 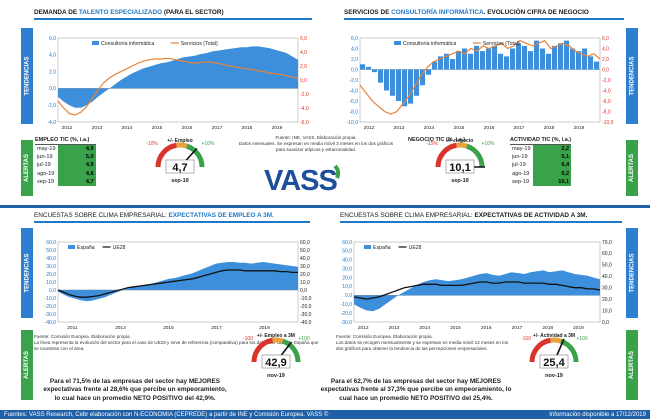 What do you see at coordinates (542, 165) in the screenshot?
I see `table-row: jul-19 6,4` at bounding box center [542, 165].